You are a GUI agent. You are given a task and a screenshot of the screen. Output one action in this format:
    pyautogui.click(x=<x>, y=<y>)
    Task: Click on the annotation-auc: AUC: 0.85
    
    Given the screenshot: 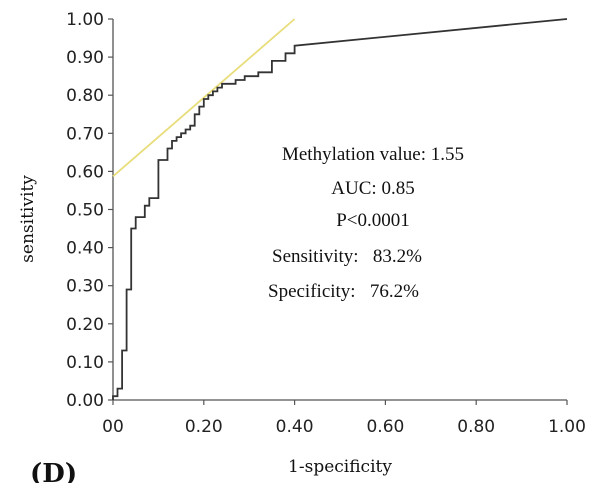 What is the action you would take?
    pyautogui.click(x=372, y=188)
    